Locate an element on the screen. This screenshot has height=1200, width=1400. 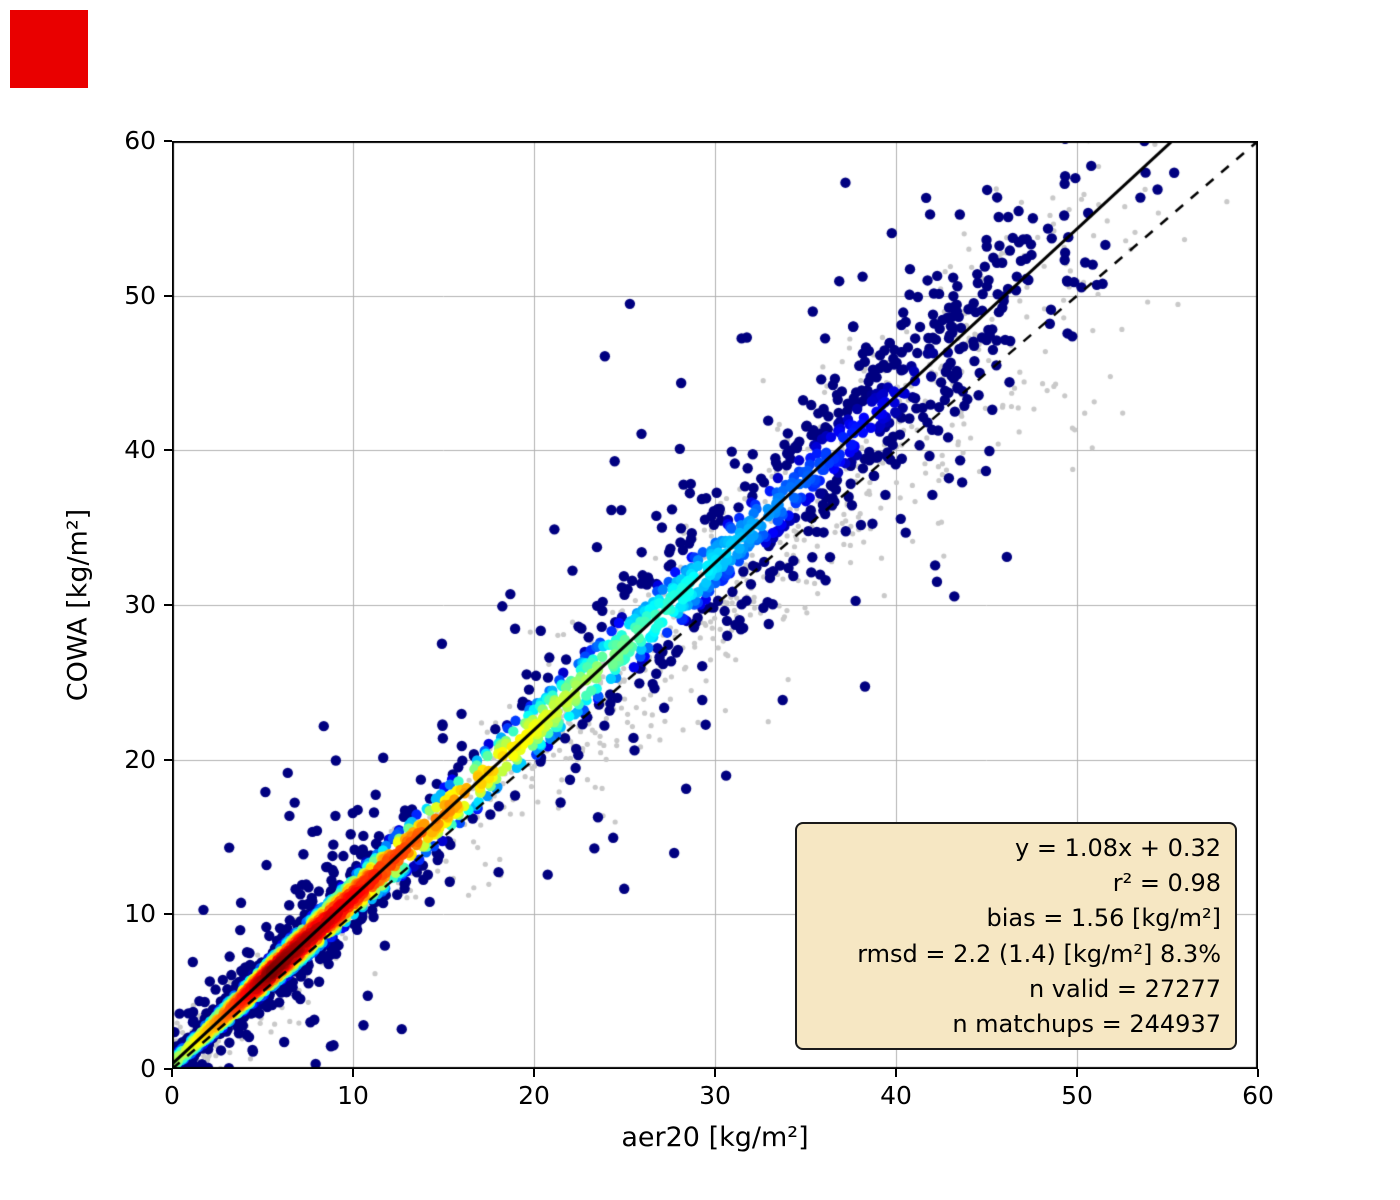
x-tick-label: 60 is located at coordinates (1258, 1095).